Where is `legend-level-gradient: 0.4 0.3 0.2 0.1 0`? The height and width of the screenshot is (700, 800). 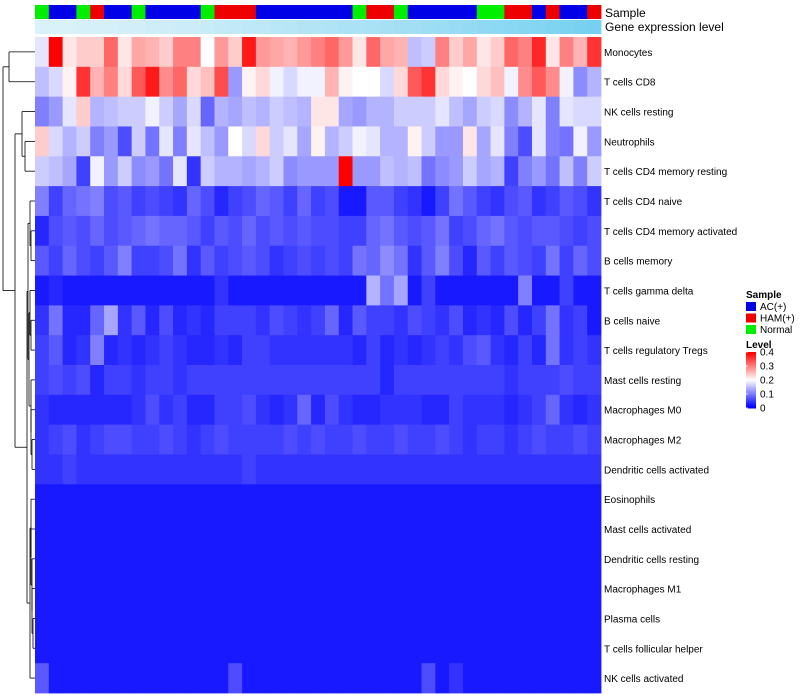
legend-level-gradient: 0.4 0.3 0.2 0.1 0 is located at coordinates (760, 381).